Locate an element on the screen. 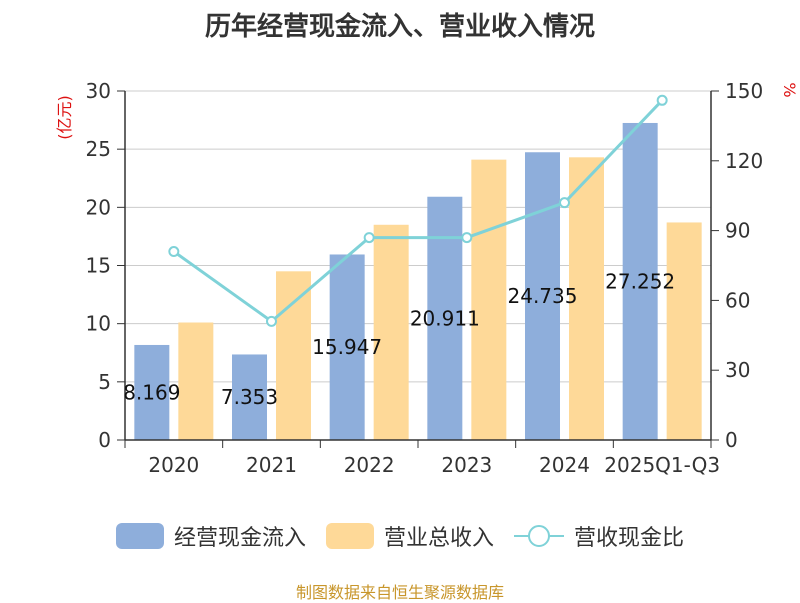  y-left-tick-label: 30 is located at coordinates (98, 91).